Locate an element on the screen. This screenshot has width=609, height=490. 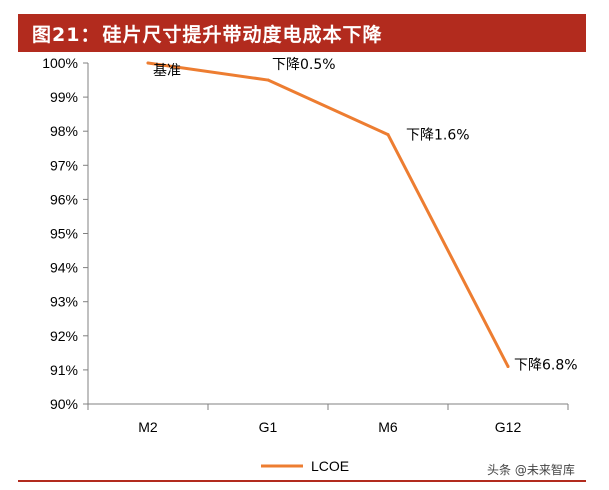
figure-title-bar: 图21： 硅片尺寸提升带动度电成本下降 is located at coordinates (302, 33).